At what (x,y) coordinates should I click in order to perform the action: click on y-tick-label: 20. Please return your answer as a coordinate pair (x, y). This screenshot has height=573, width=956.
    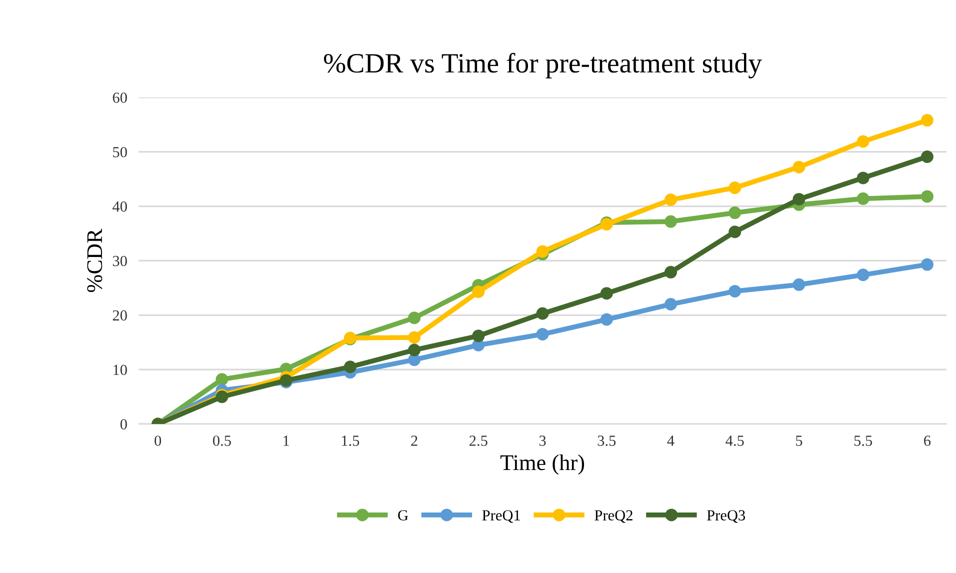
    Looking at the image, I should click on (119, 315).